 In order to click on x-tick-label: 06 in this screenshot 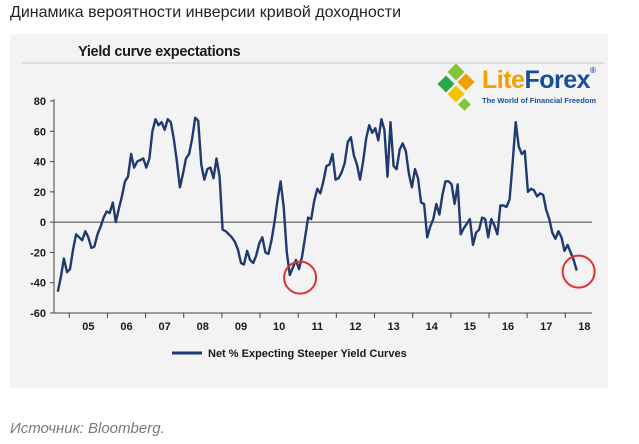, I will do `click(126, 327)`.